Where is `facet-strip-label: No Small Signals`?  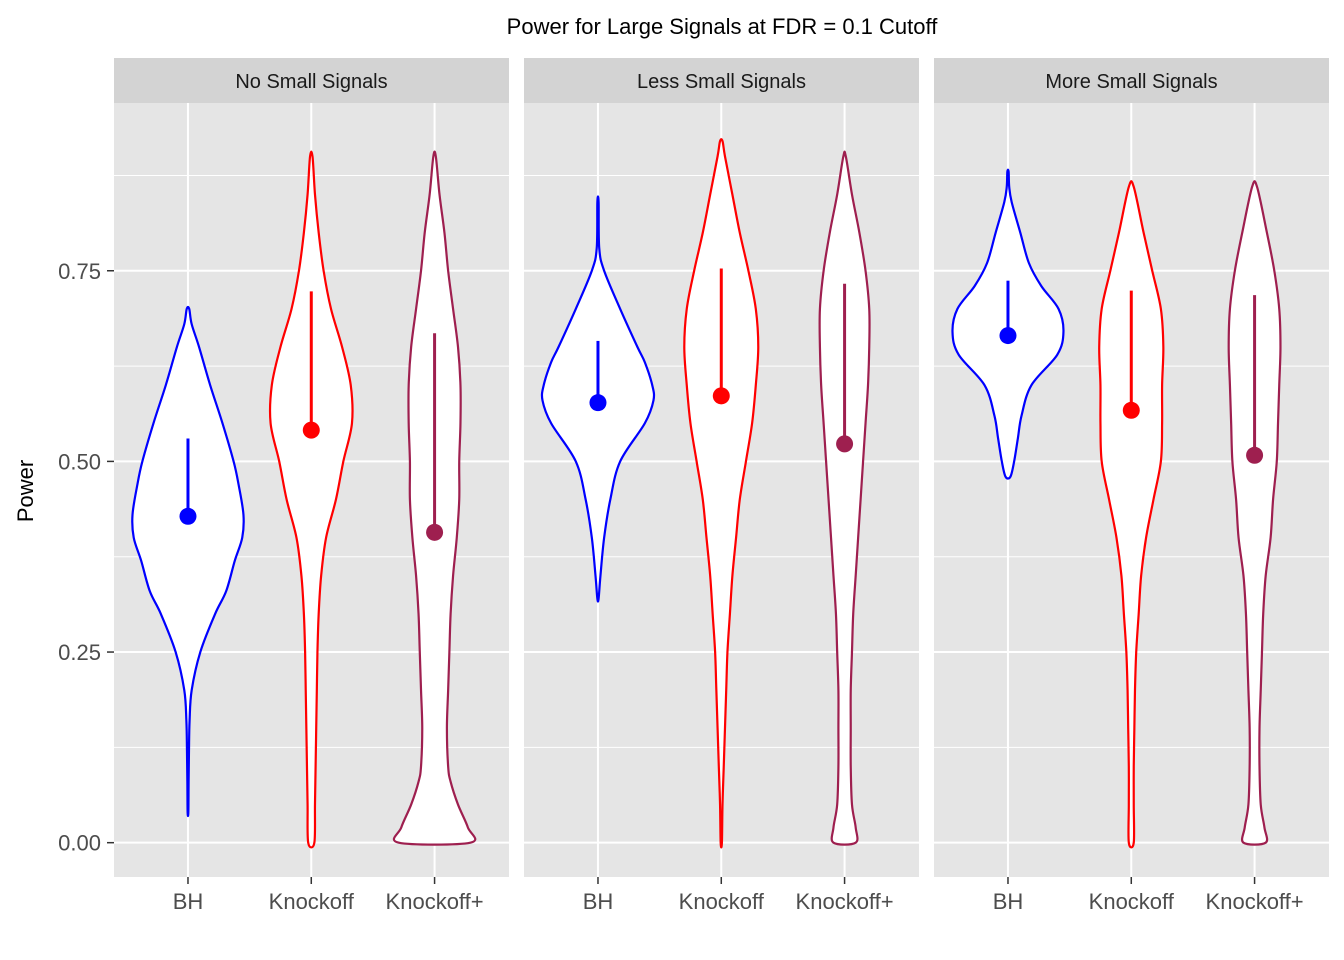
facet-strip-label: No Small Signals is located at coordinates (311, 82).